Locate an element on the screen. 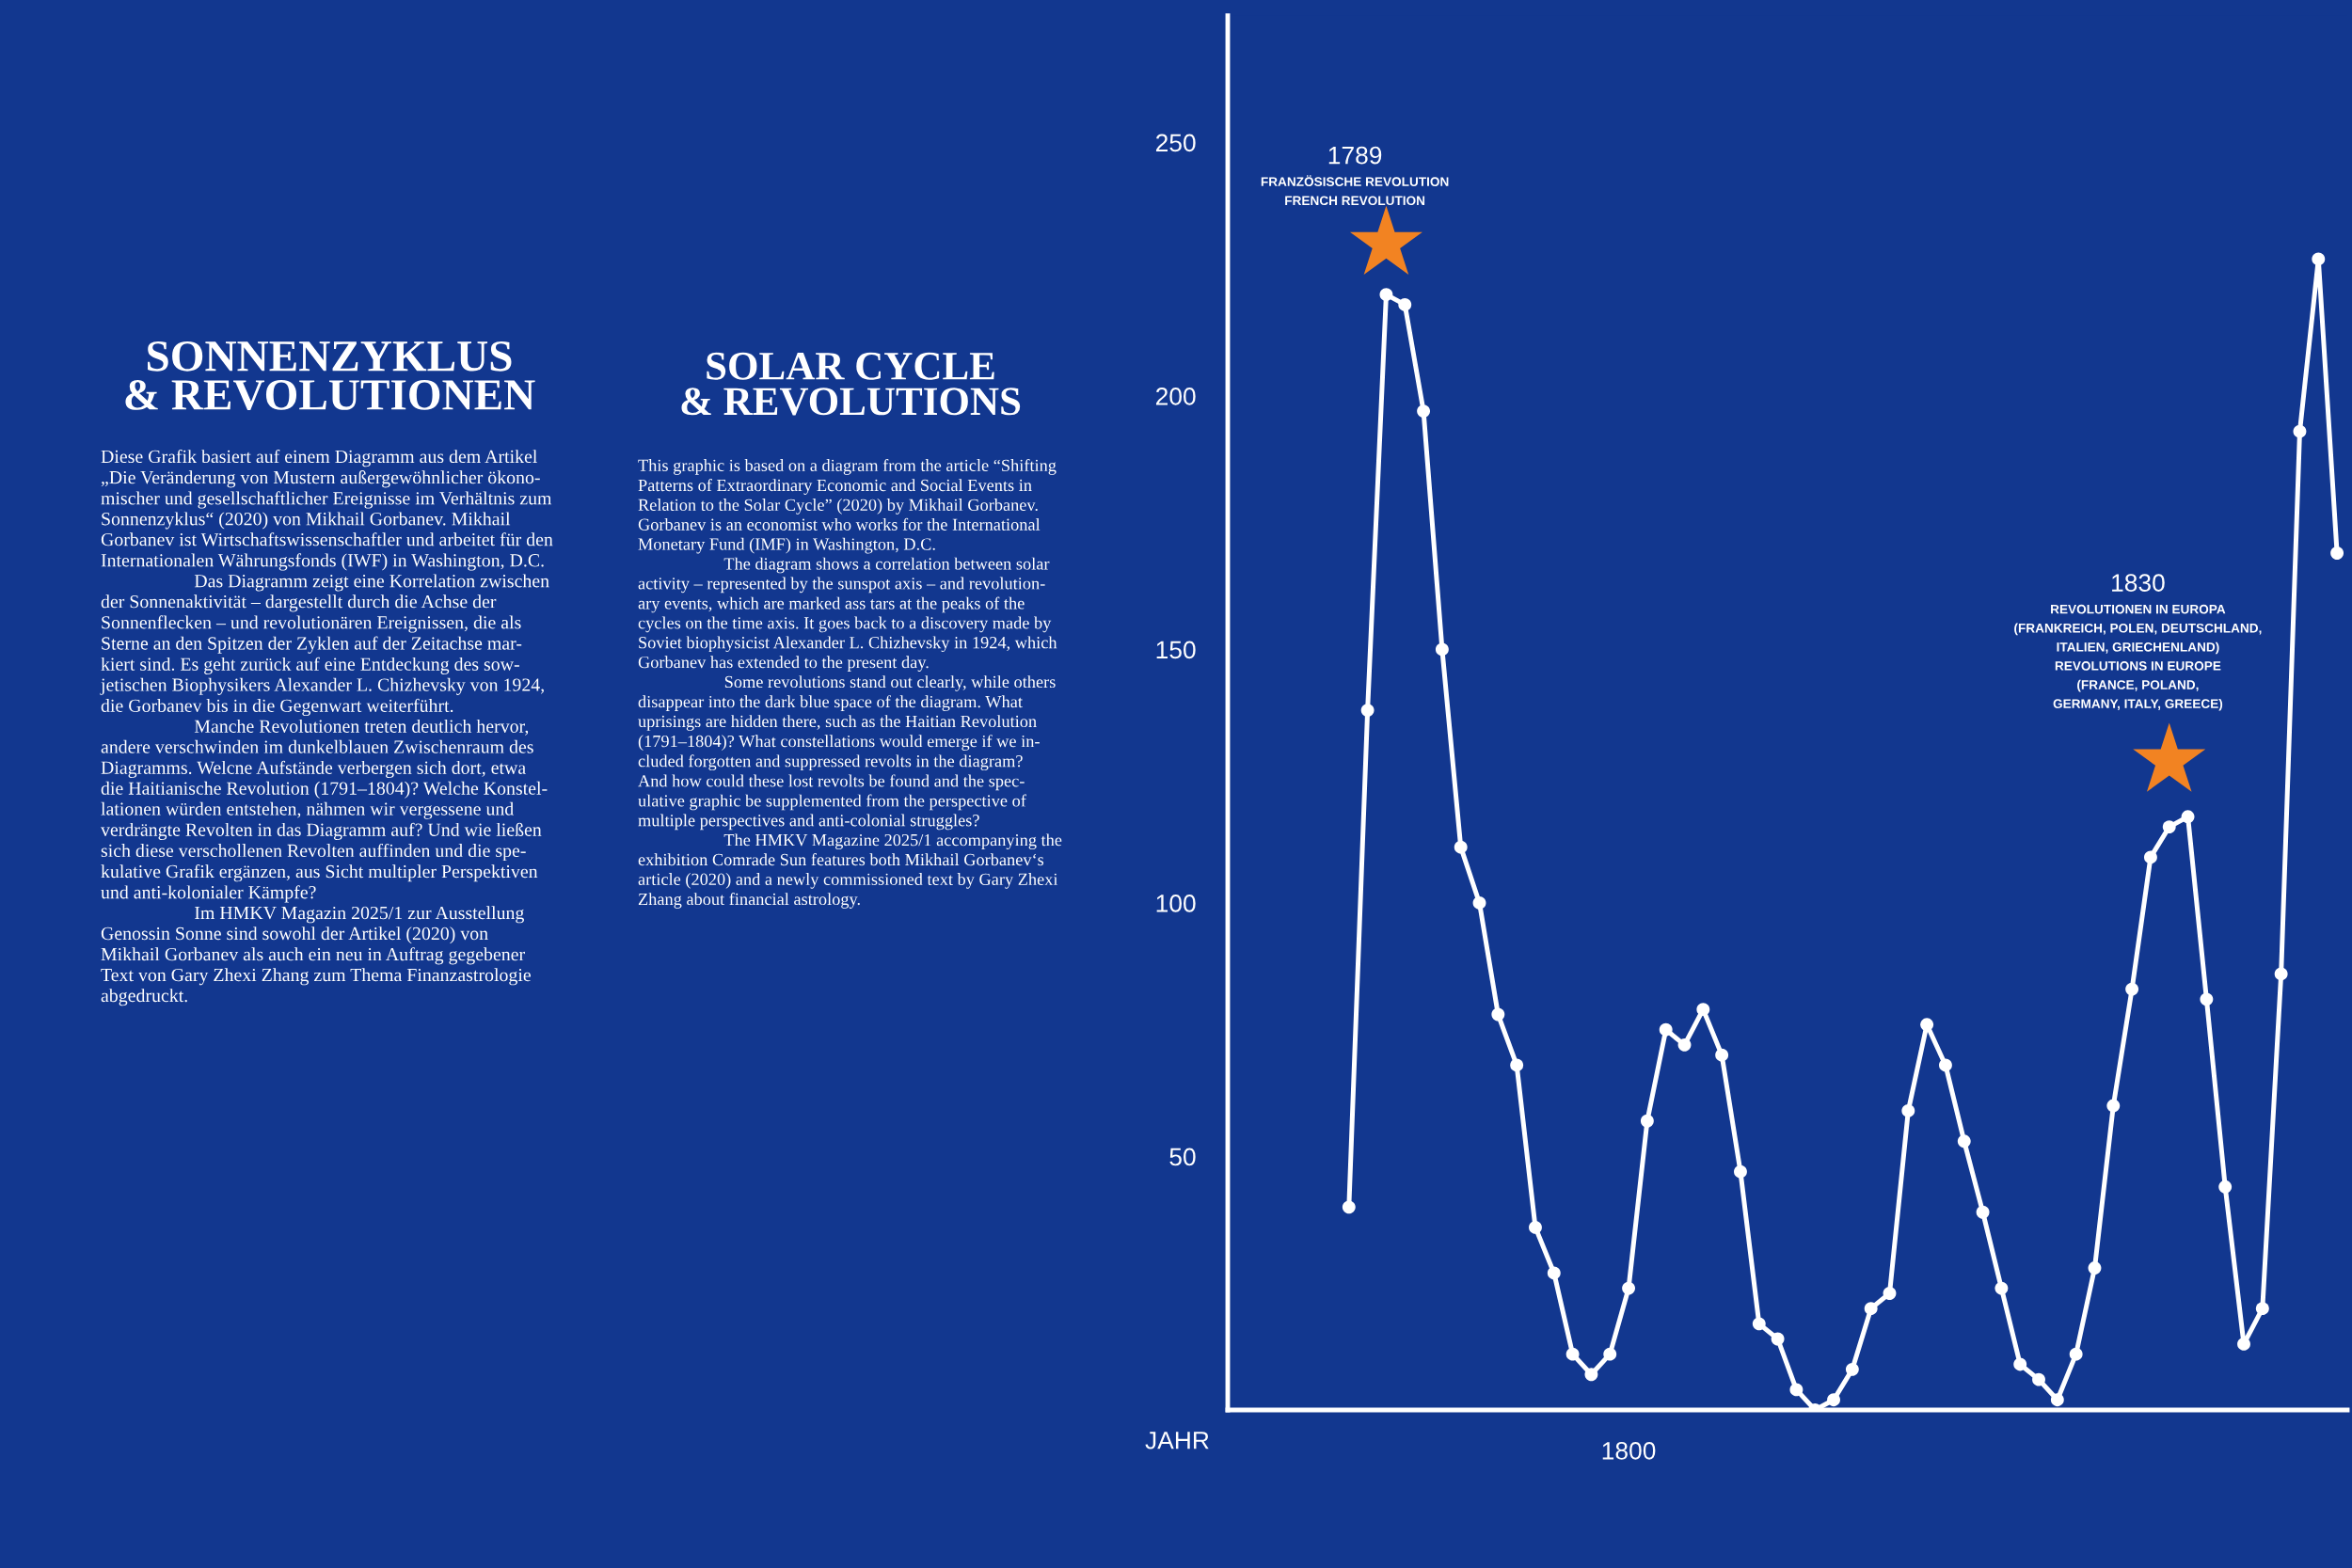 The width and height of the screenshot is (2352, 1568). y-tick-label: 250 is located at coordinates (1175, 143).